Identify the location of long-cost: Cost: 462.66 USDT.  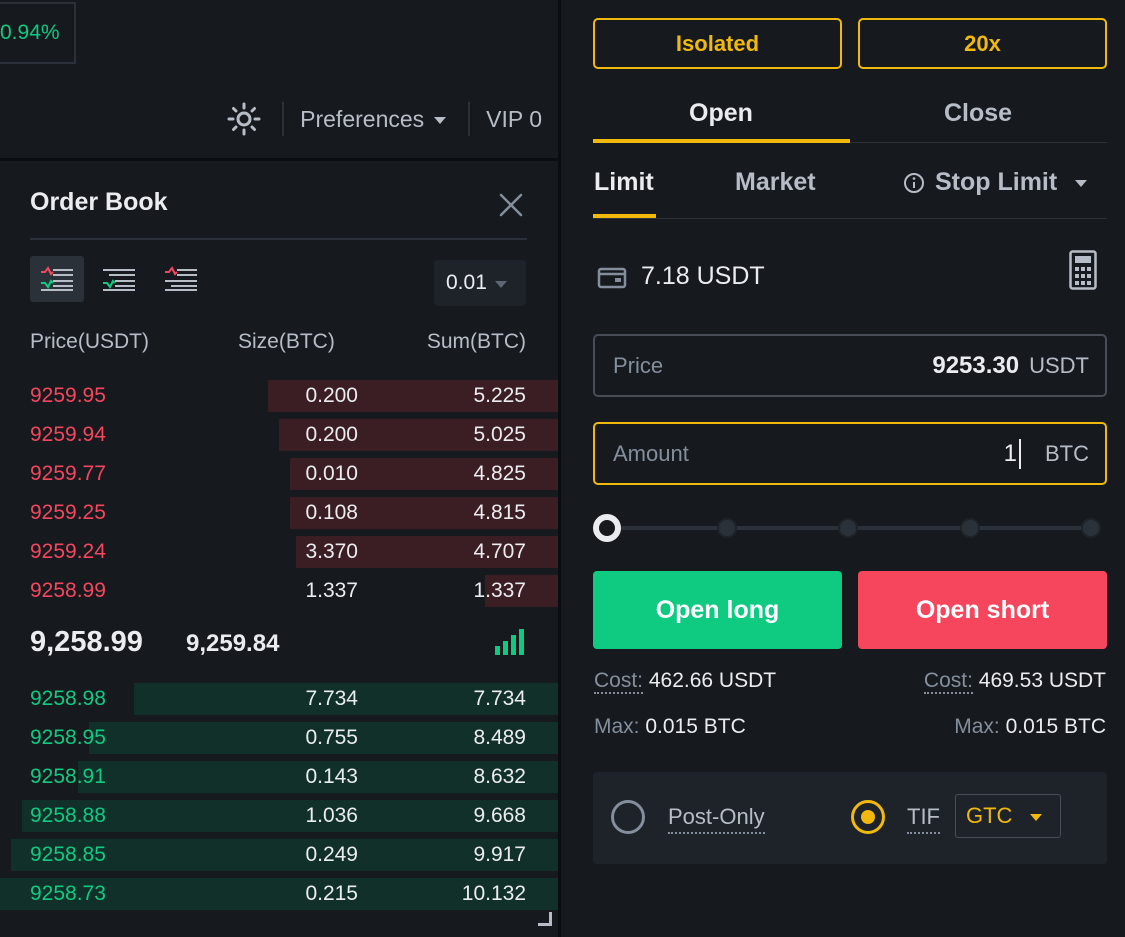
(685, 681).